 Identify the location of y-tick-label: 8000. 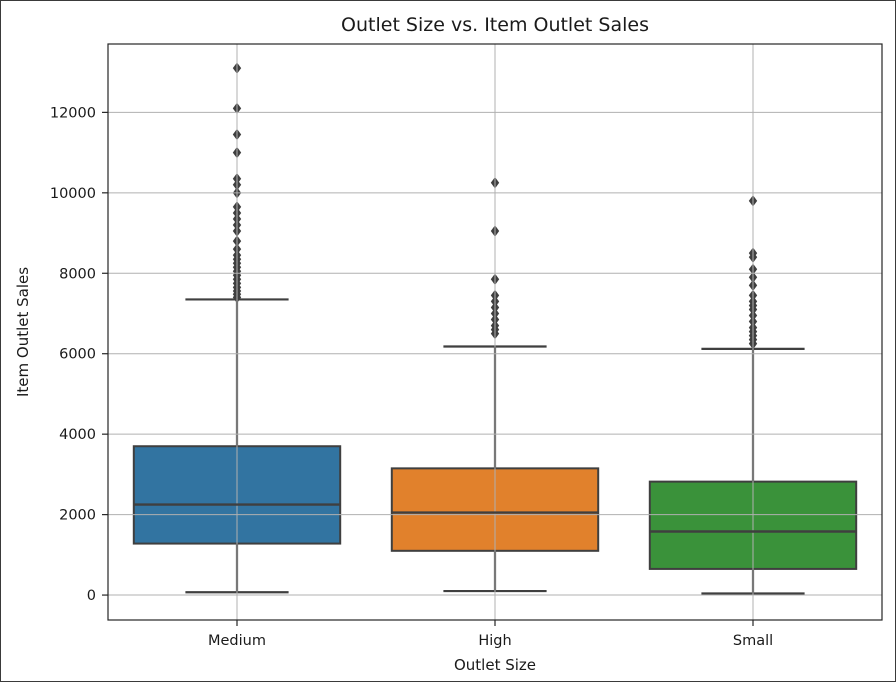
(77, 274).